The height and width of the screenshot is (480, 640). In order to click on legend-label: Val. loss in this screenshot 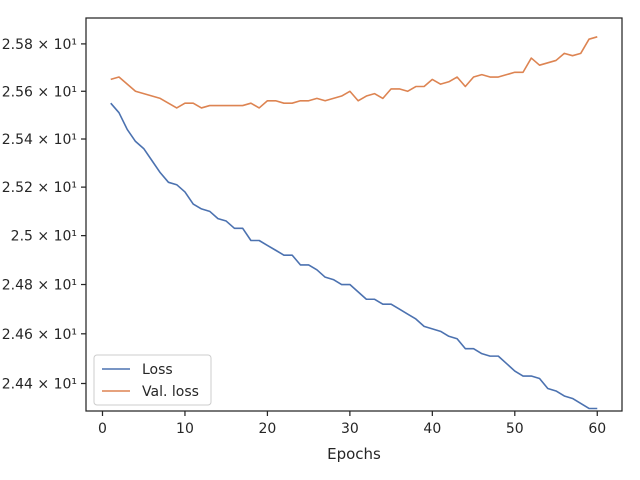, I will do `click(170, 392)`.